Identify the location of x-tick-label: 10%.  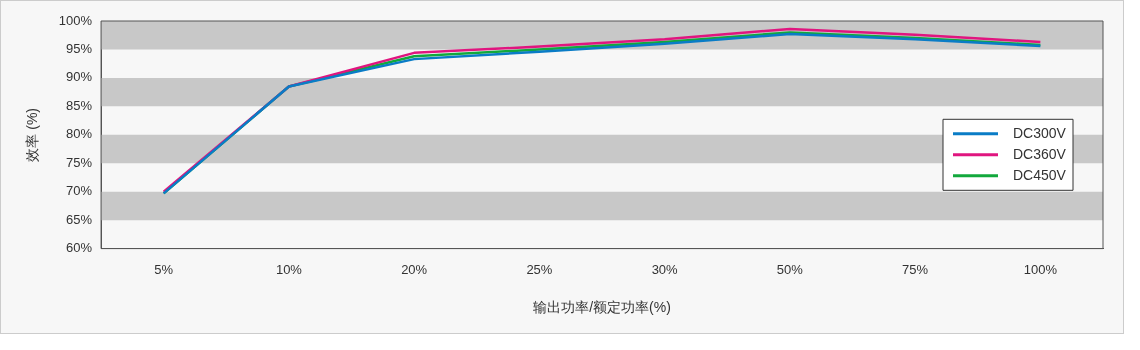
(289, 269).